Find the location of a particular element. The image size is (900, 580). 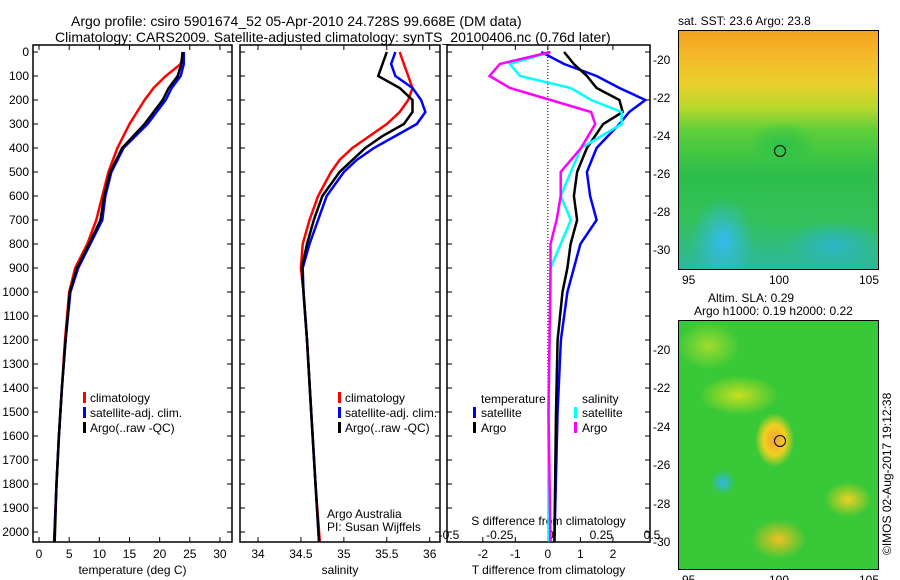

x-tick-label: 15 is located at coordinates (130, 554).